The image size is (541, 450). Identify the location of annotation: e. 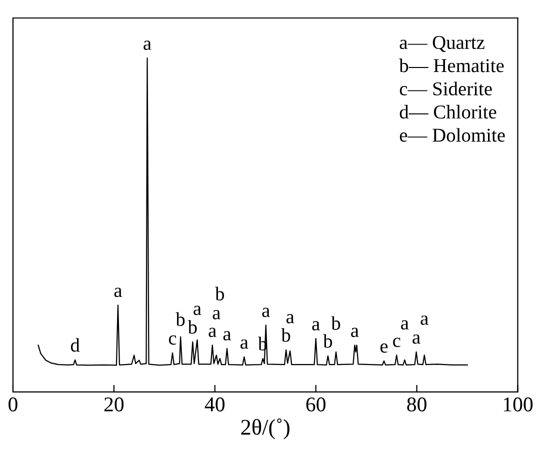
(384, 348).